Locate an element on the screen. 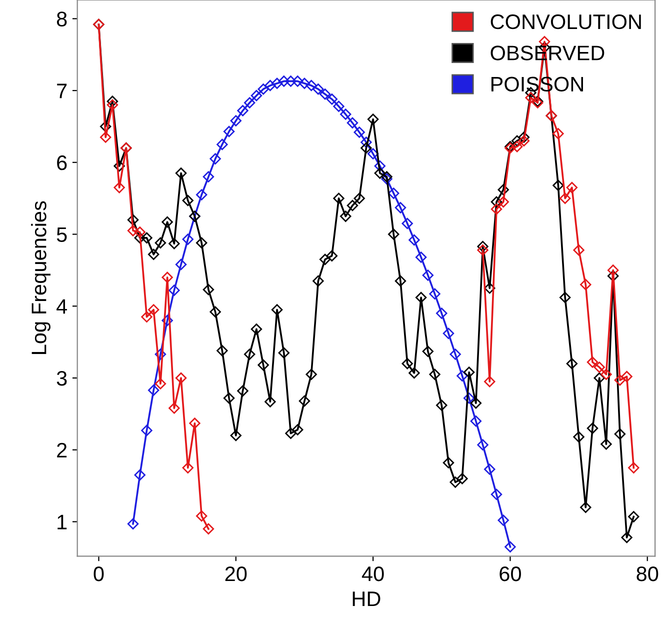 Image resolution: width=661 pixels, height=618 pixels. x-tick-label: 40 is located at coordinates (373, 574).